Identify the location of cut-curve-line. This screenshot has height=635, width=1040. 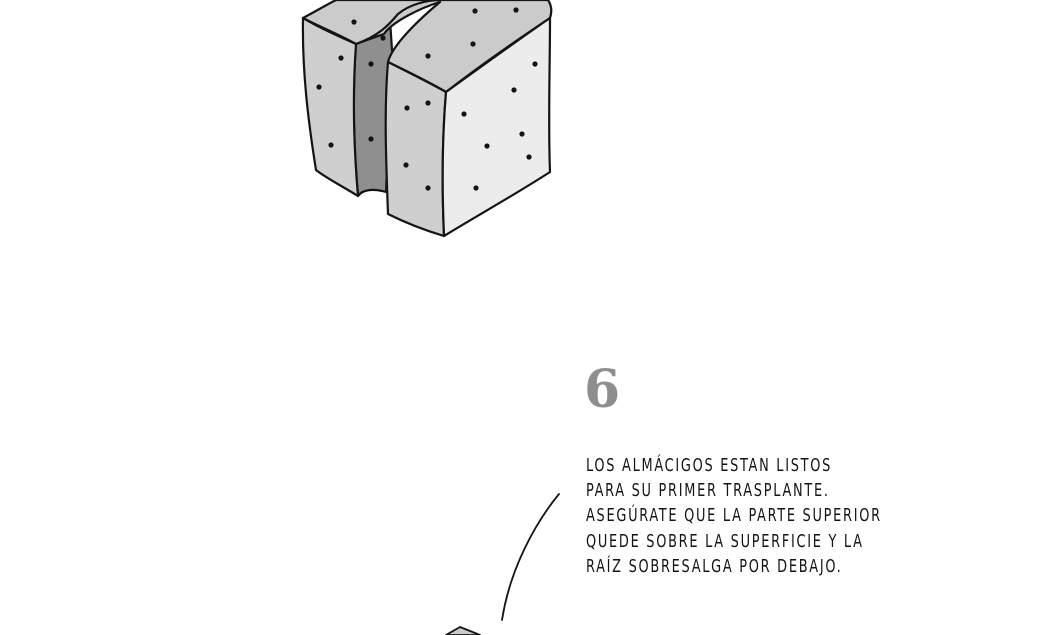
(398, 23).